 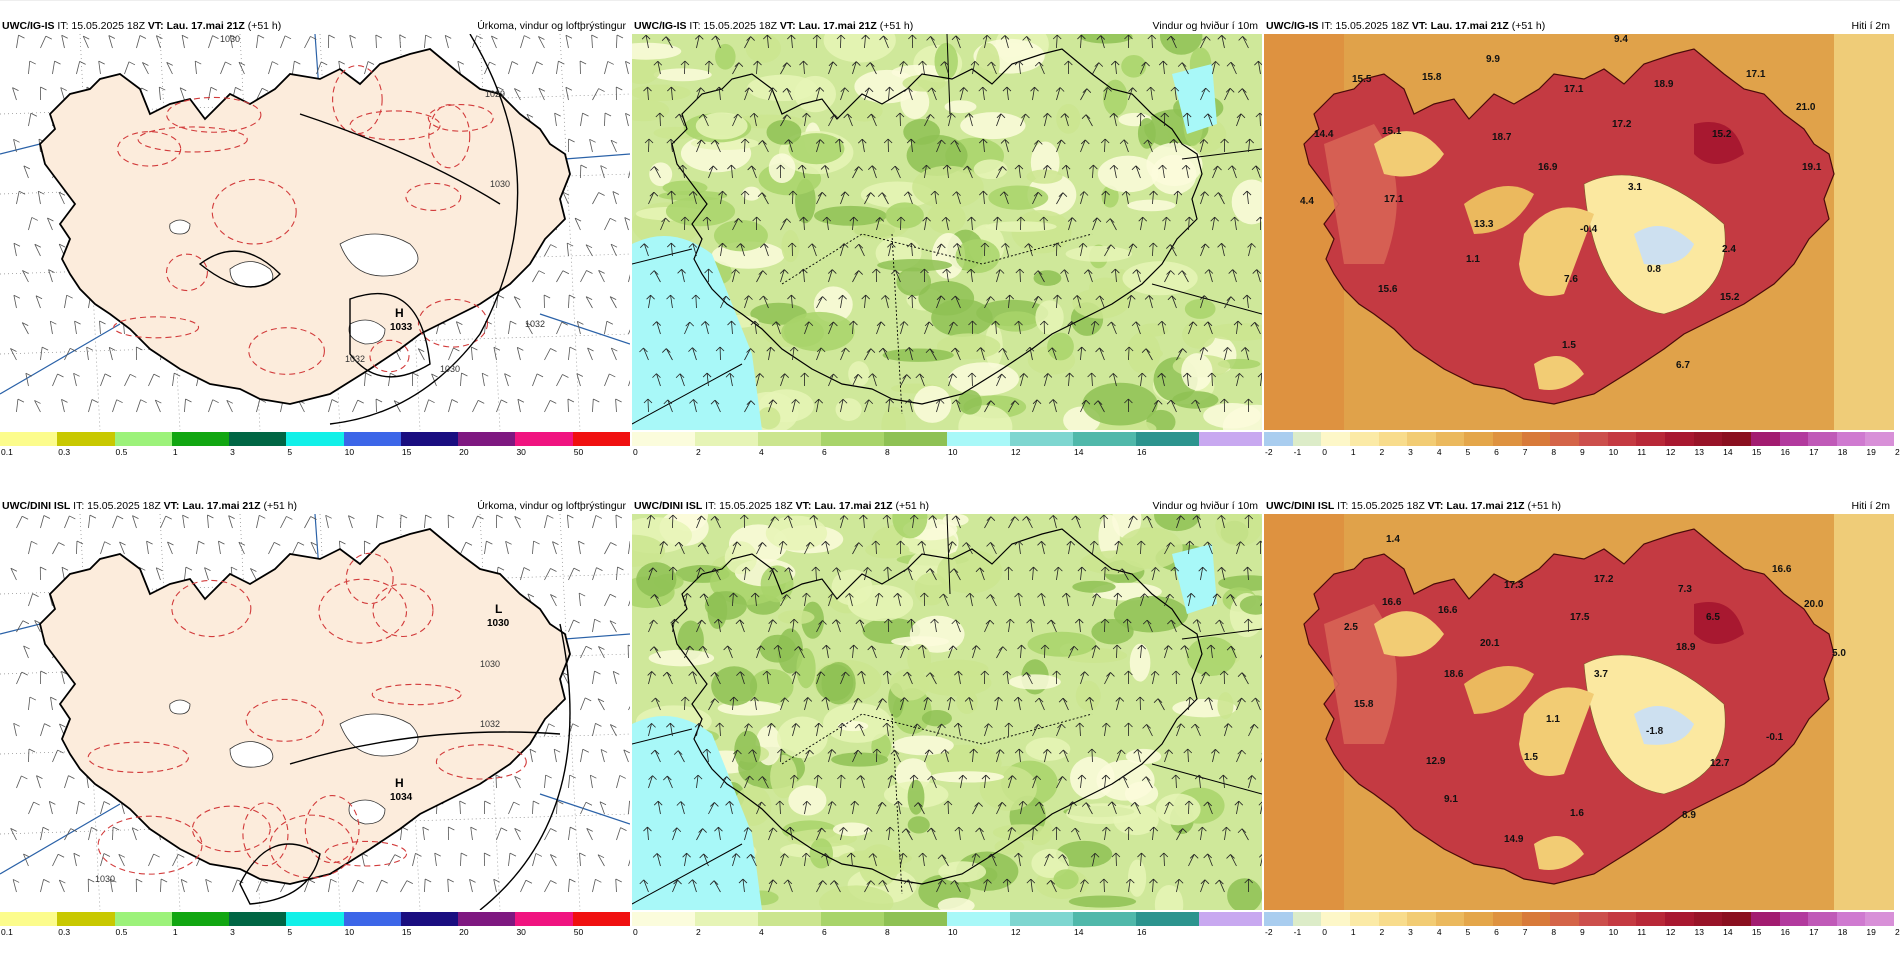 What do you see at coordinates (1811, 167) in the screenshot?
I see `temperature-value-label: 19.1` at bounding box center [1811, 167].